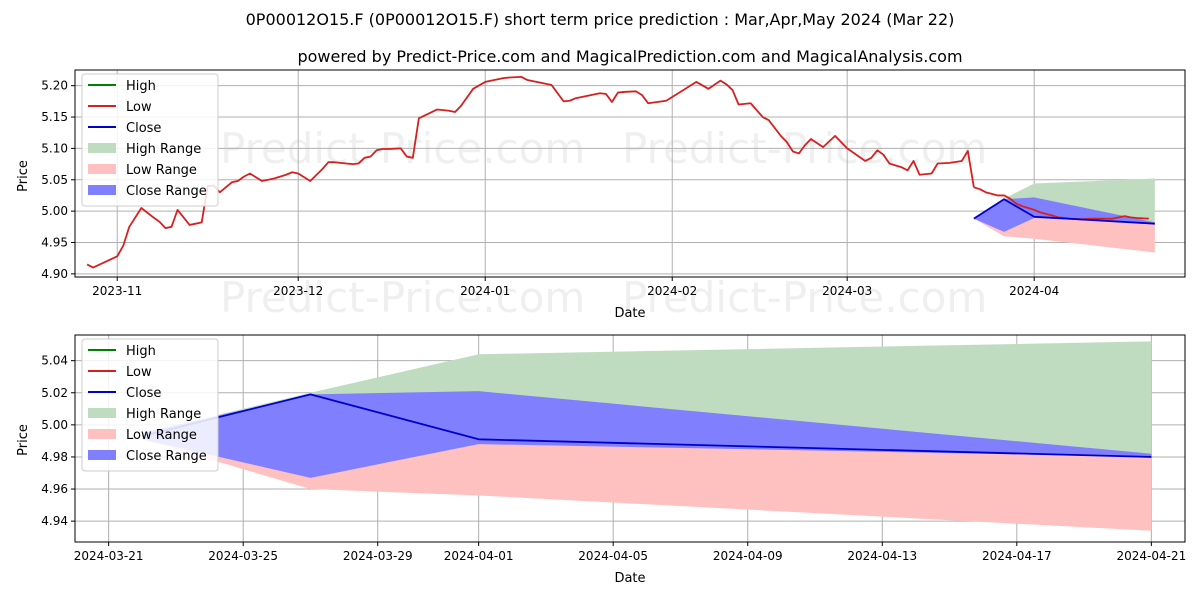  What do you see at coordinates (54, 86) in the screenshot?
I see `top-y-tick-label: 5.20` at bounding box center [54, 86].